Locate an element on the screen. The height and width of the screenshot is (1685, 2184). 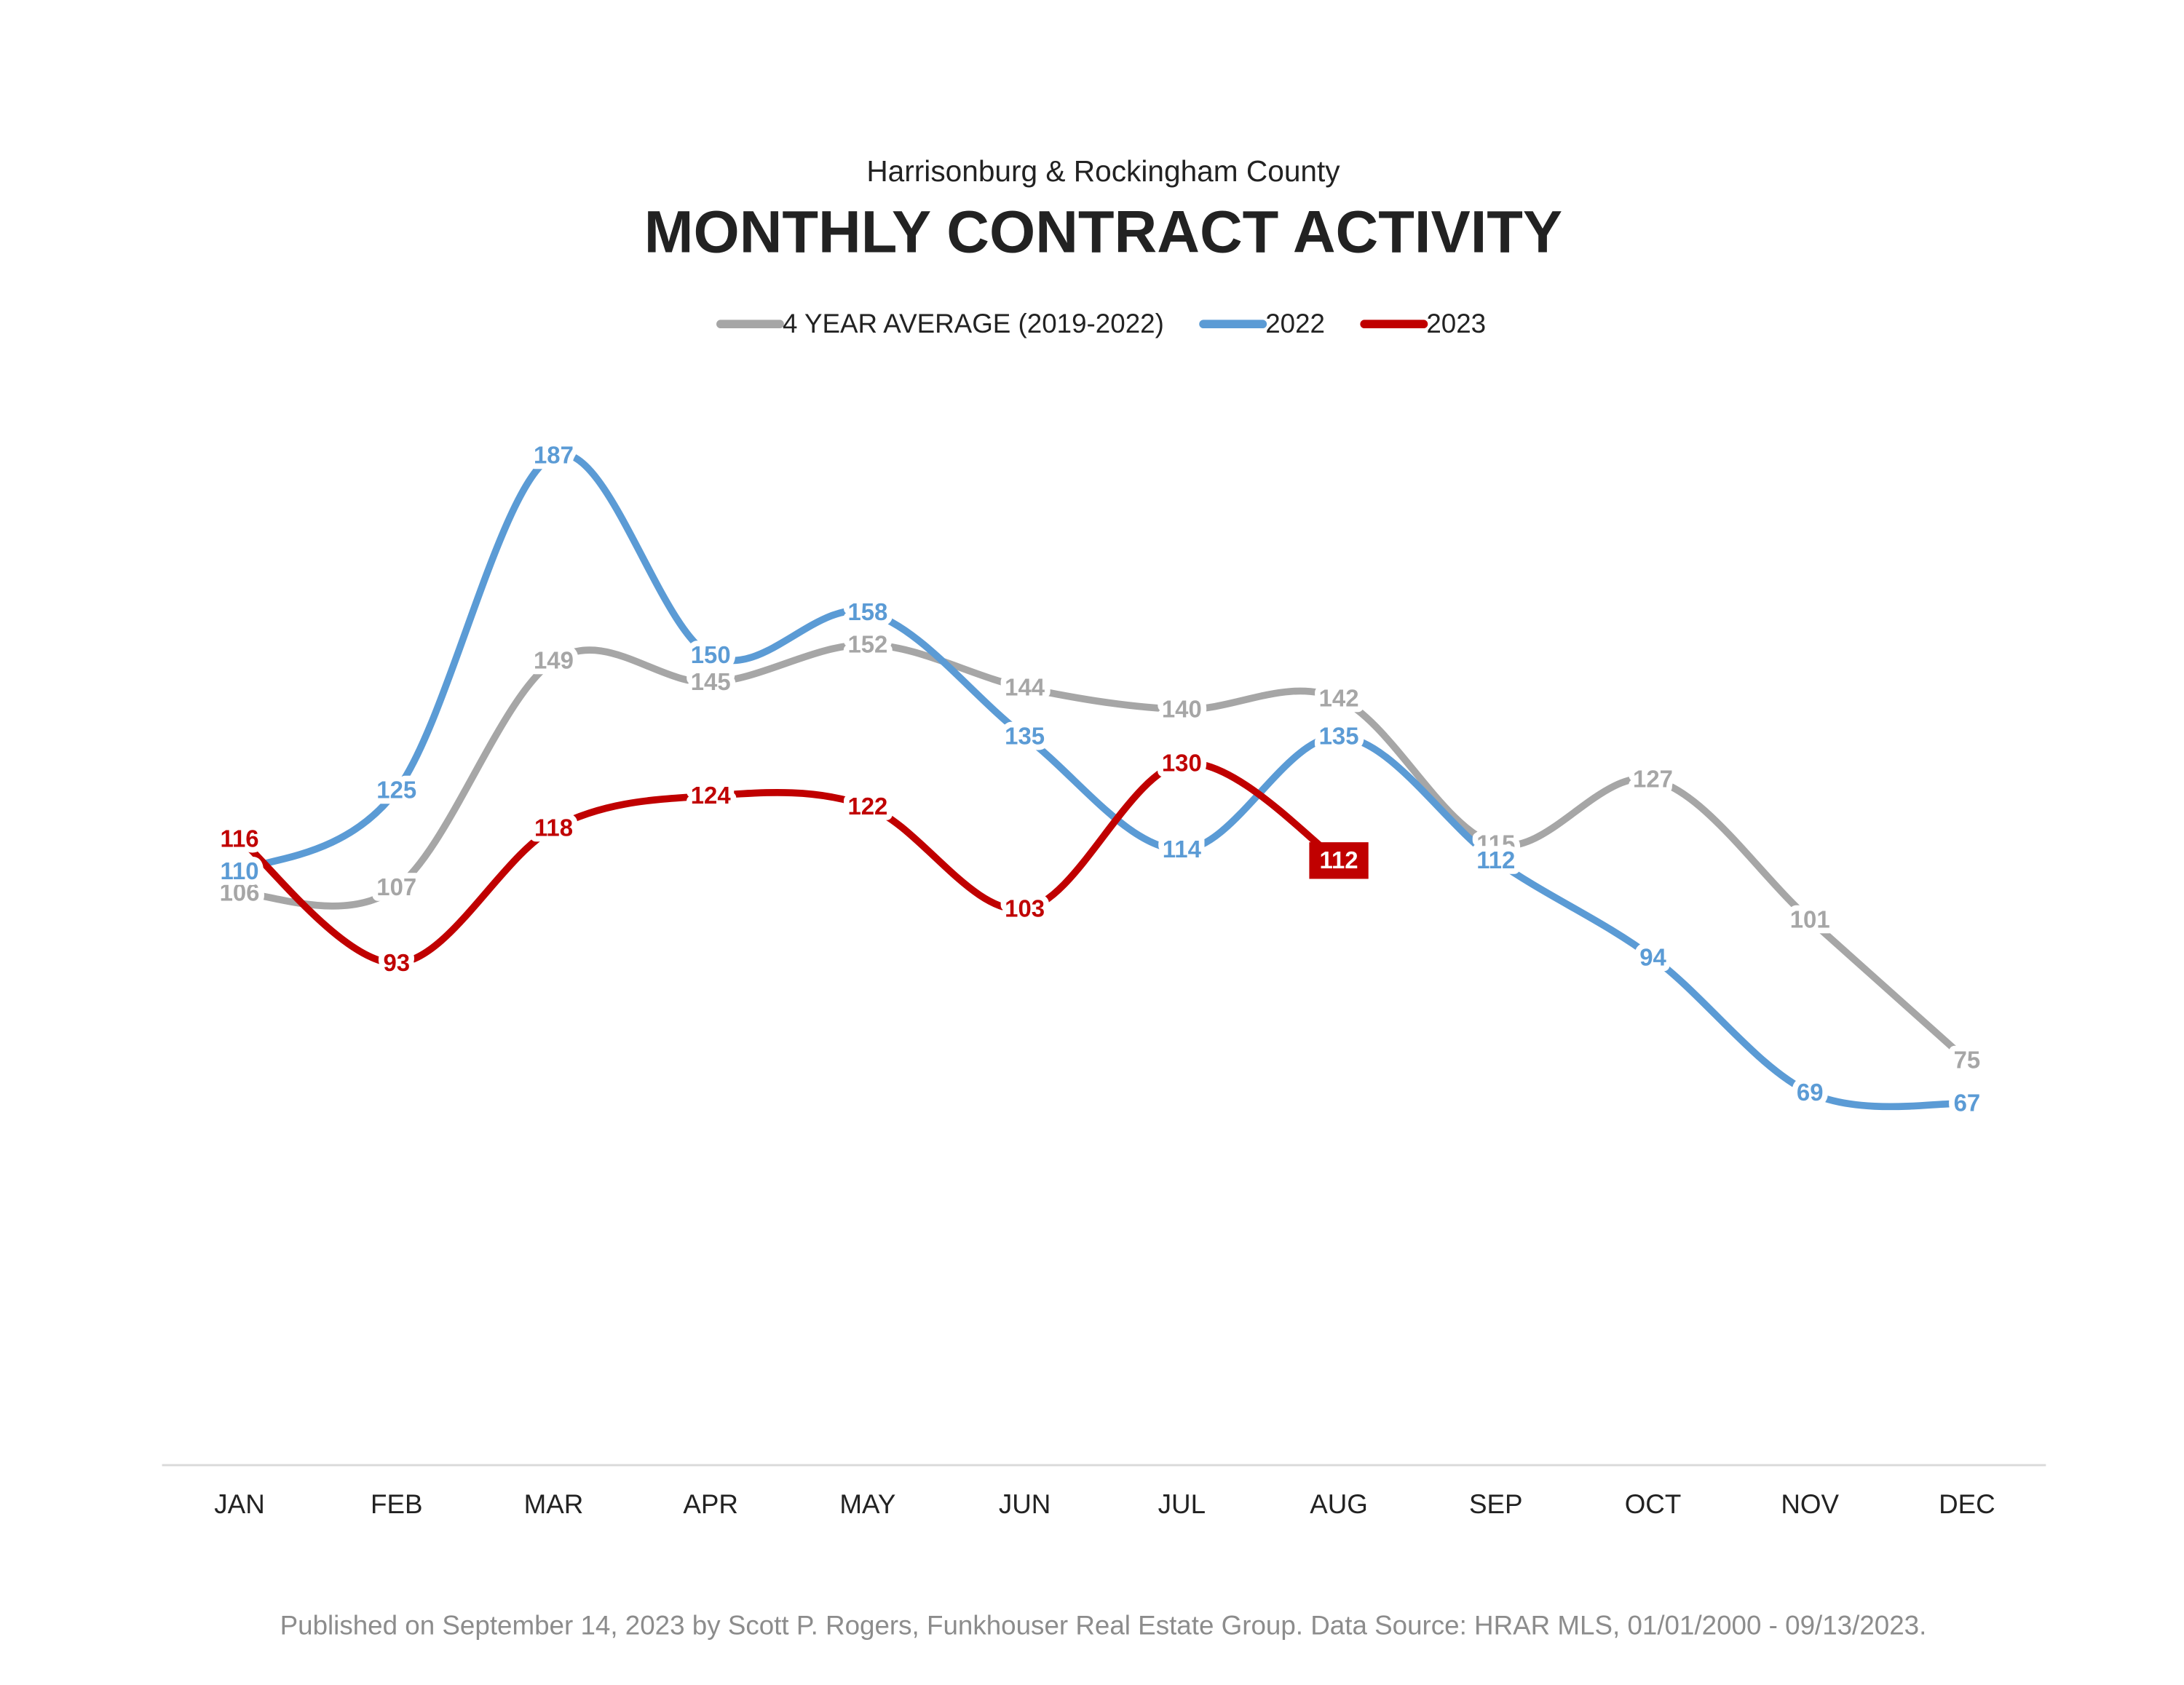
x-tick-label: DEC is located at coordinates (1967, 1504).